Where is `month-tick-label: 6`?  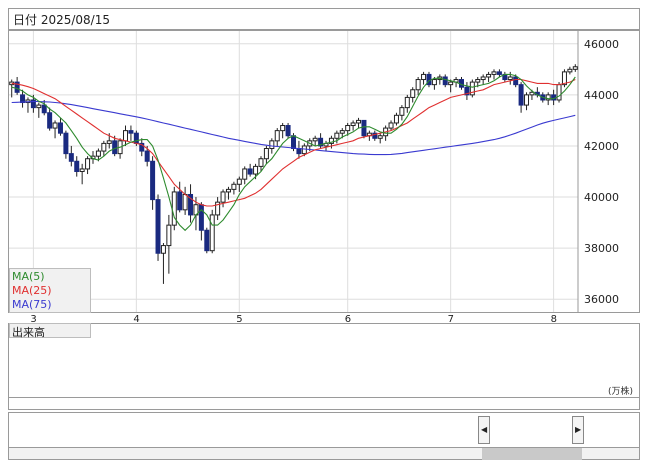 month-tick-label: 6 is located at coordinates (348, 319).